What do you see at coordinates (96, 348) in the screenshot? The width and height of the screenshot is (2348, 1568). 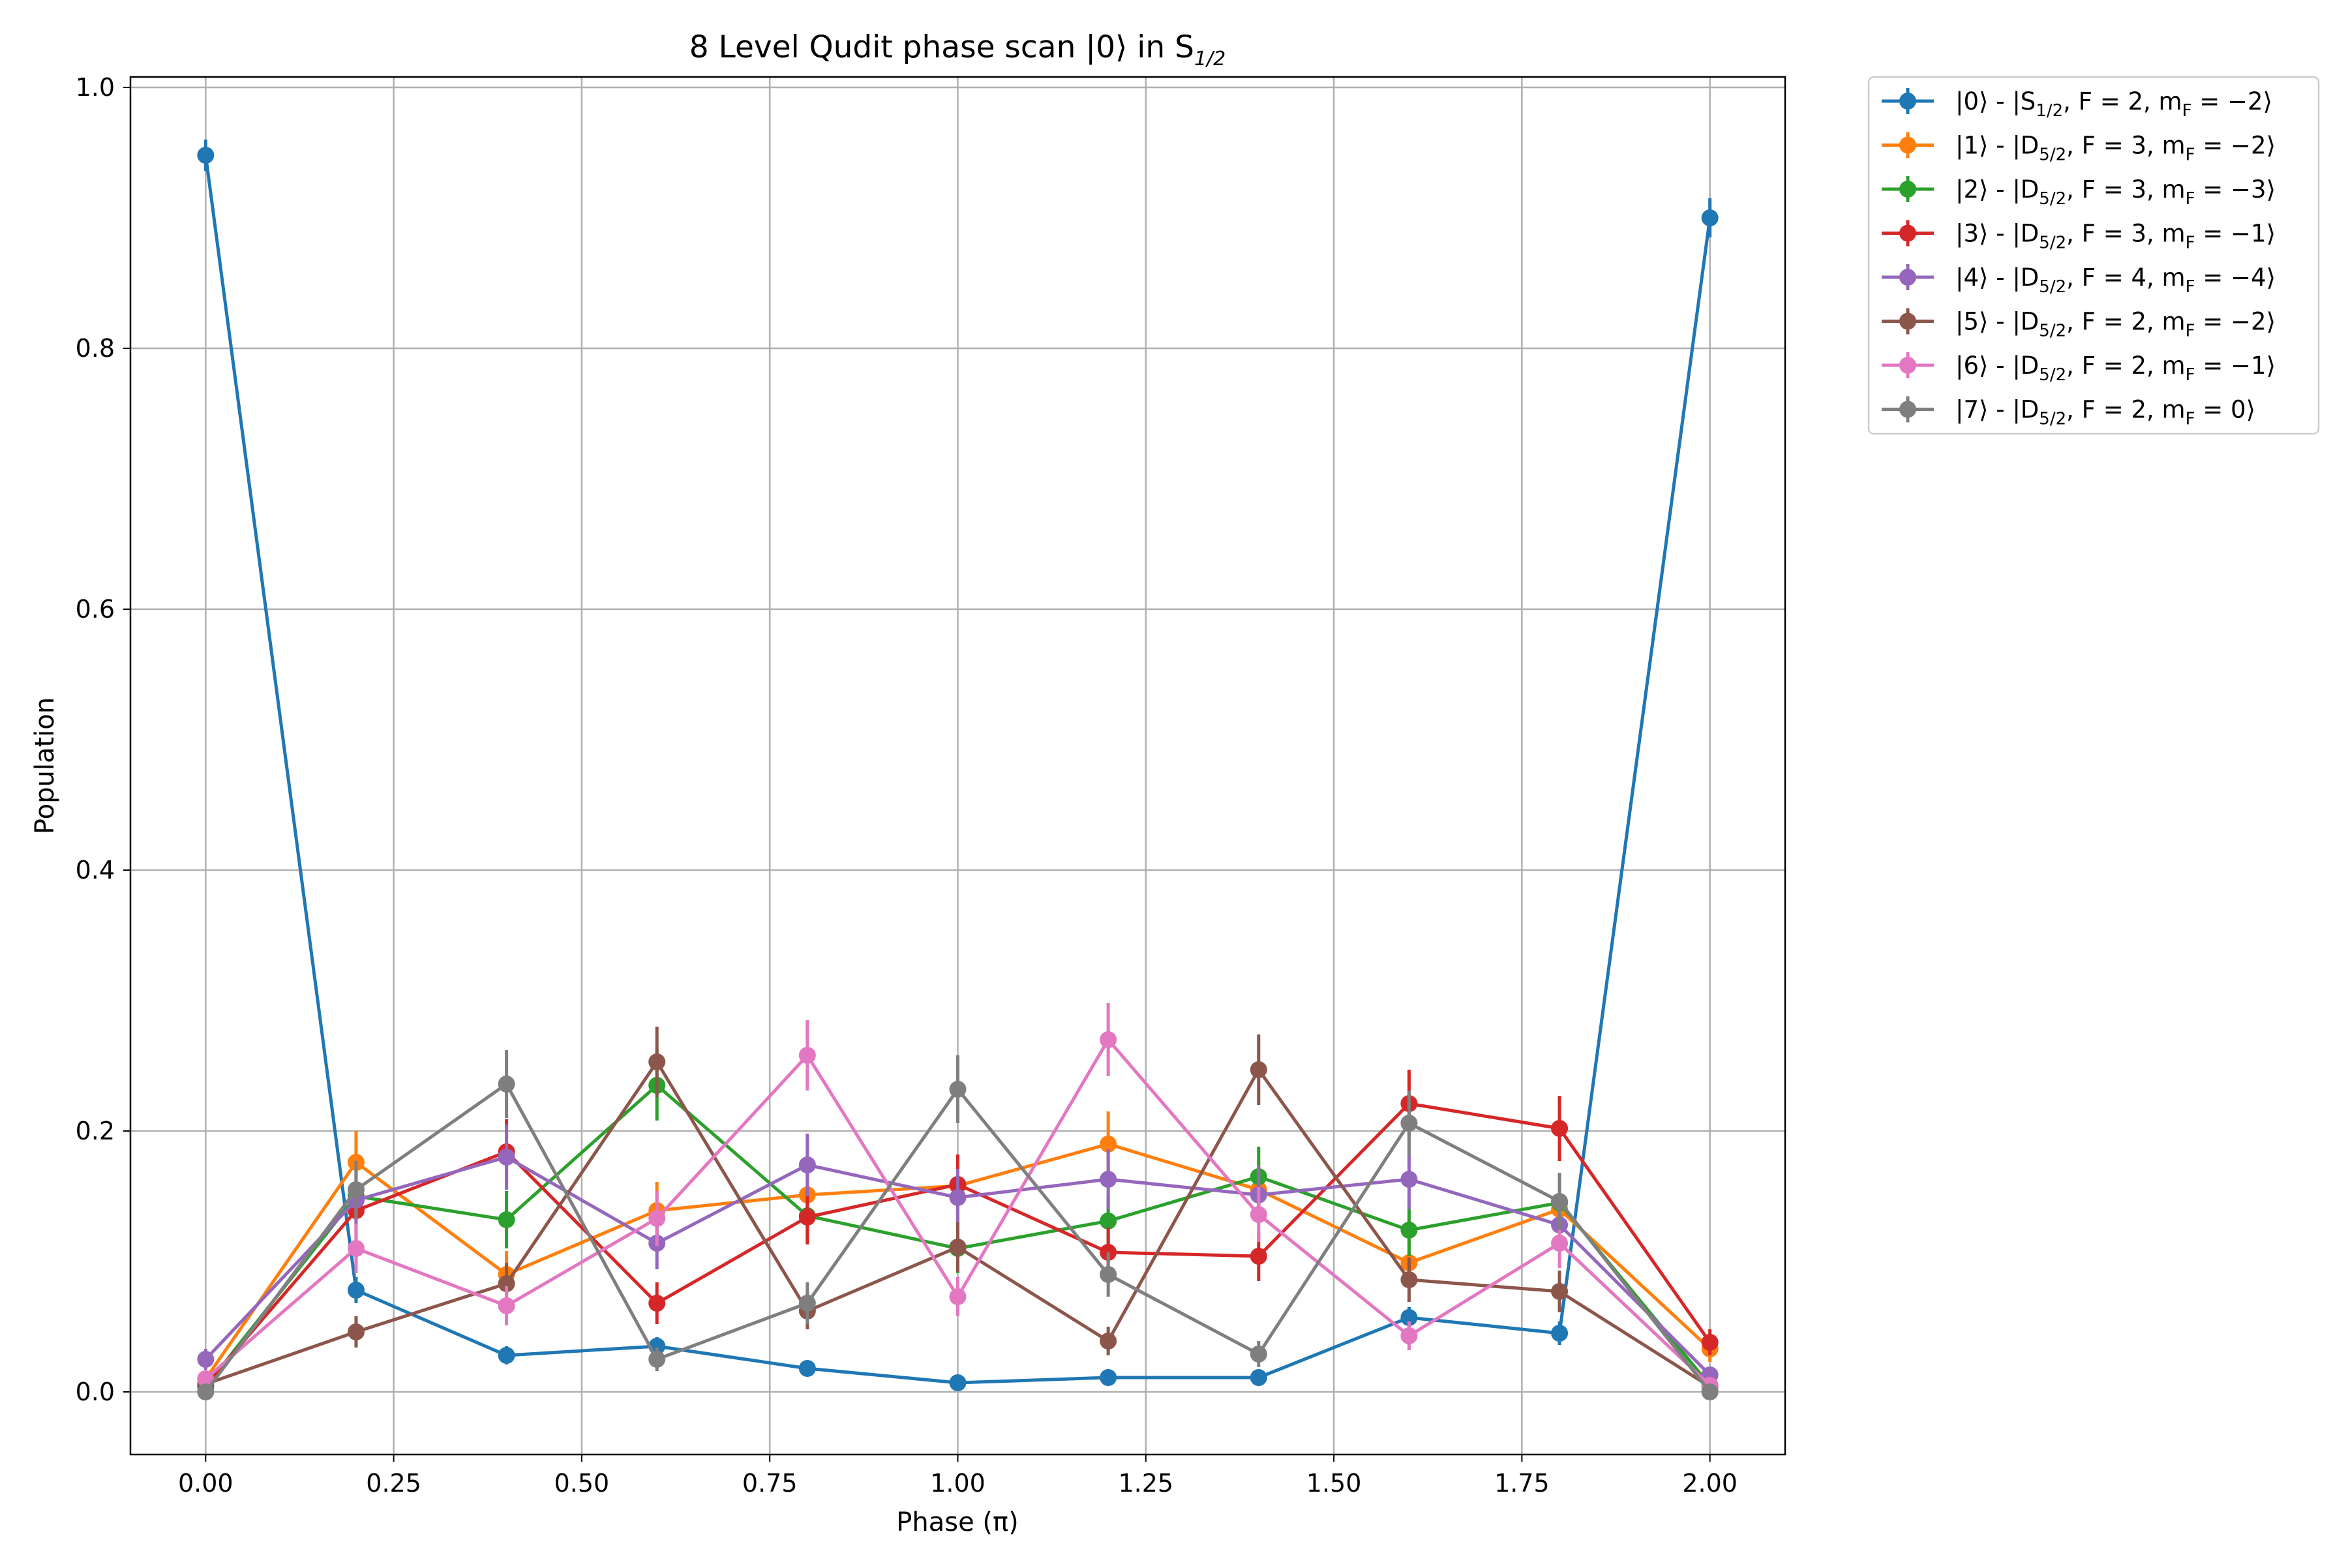 I see `y-tick-label: 0.8` at bounding box center [96, 348].